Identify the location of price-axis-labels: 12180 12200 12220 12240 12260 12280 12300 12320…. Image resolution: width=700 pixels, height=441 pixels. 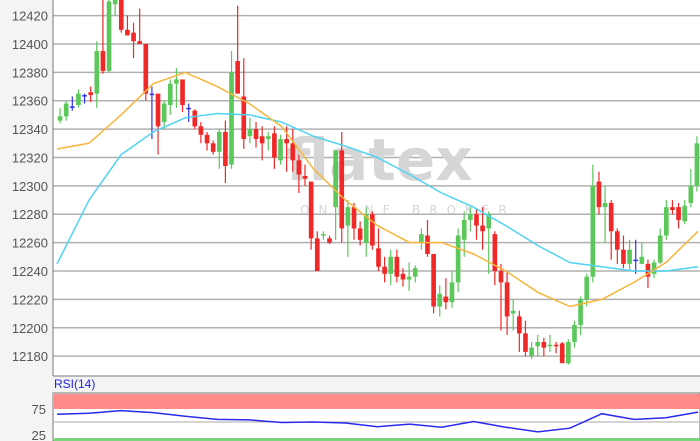
(30, 187).